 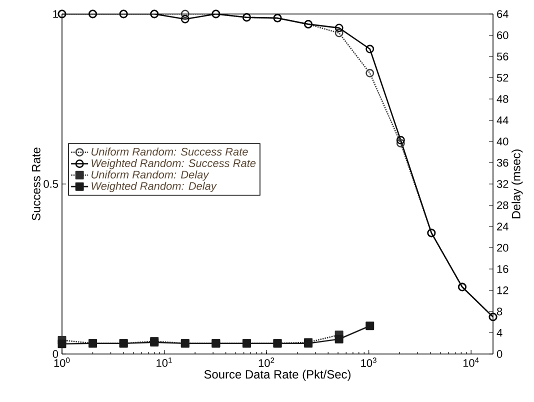 I want to click on y-axis-title: Success Rate, so click(x=36, y=184).